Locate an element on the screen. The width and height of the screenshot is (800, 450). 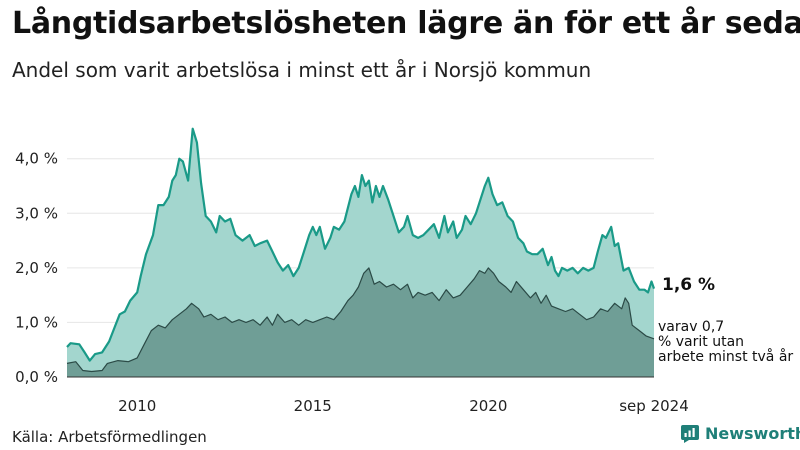
x-tick-label: 2020 is located at coordinates (488, 406).